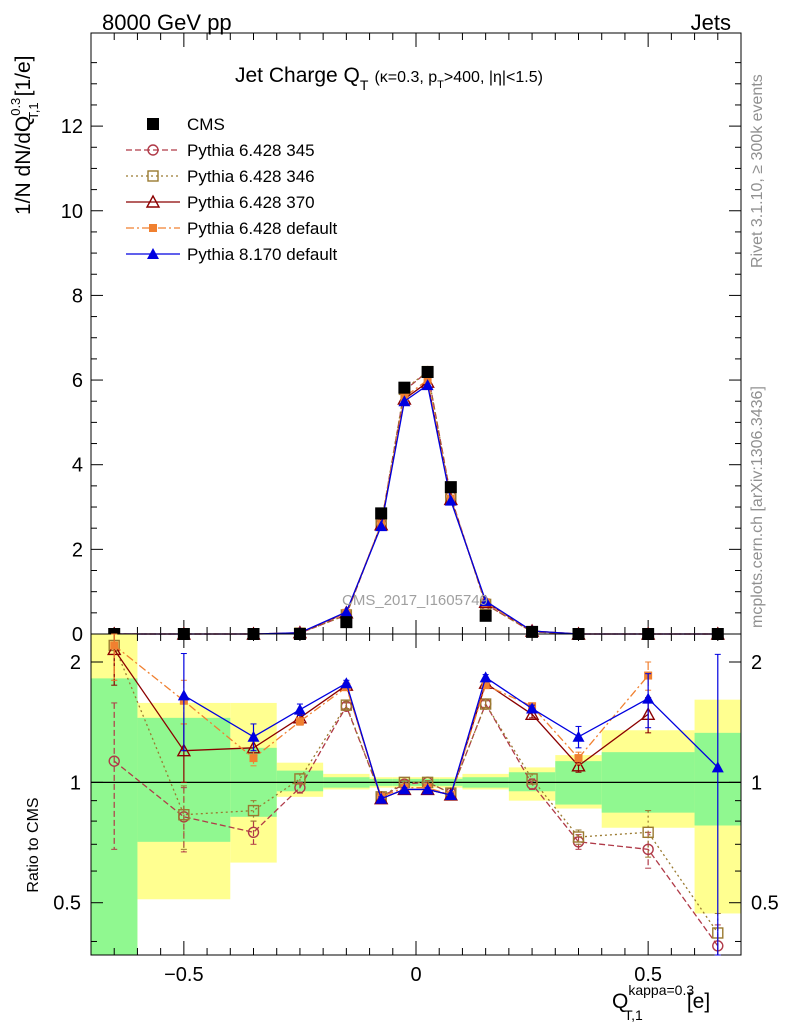  I want to click on x-tick-label: 0.5, so click(648, 975).